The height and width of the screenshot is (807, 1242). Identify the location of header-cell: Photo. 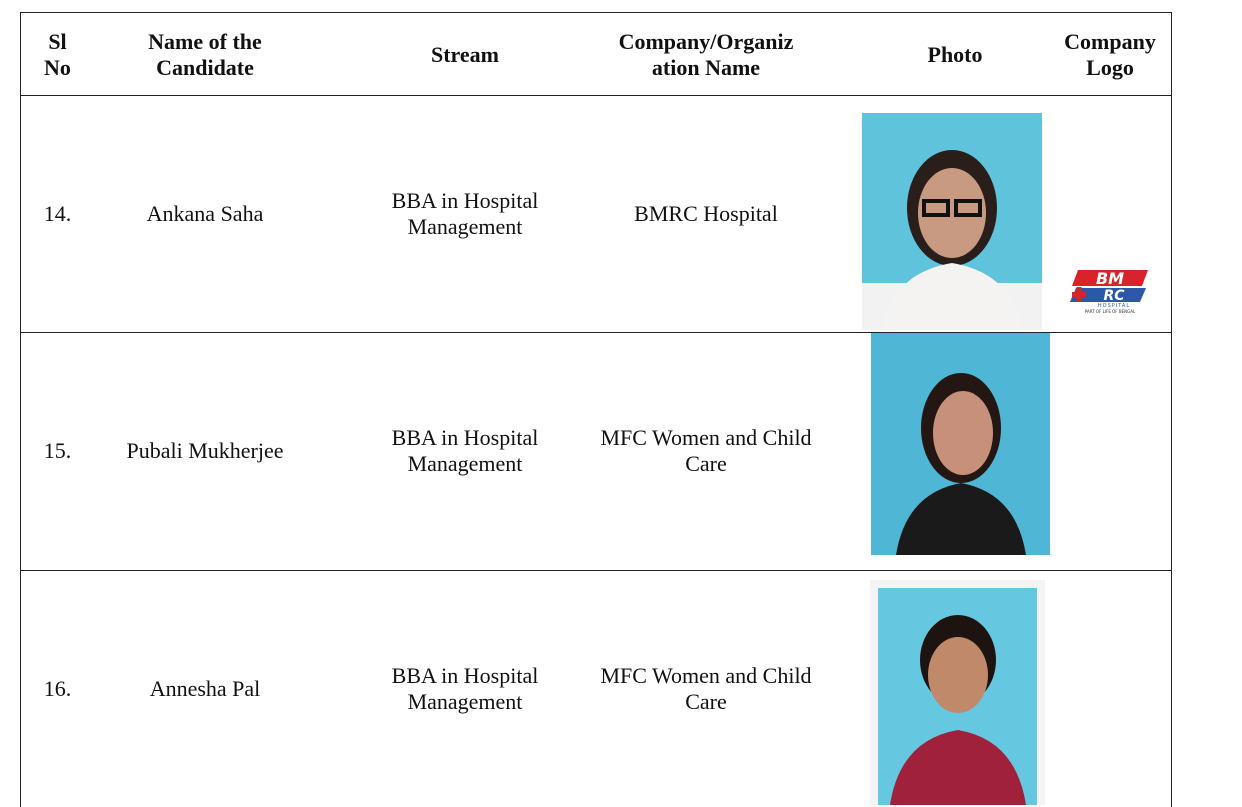
(955, 54).